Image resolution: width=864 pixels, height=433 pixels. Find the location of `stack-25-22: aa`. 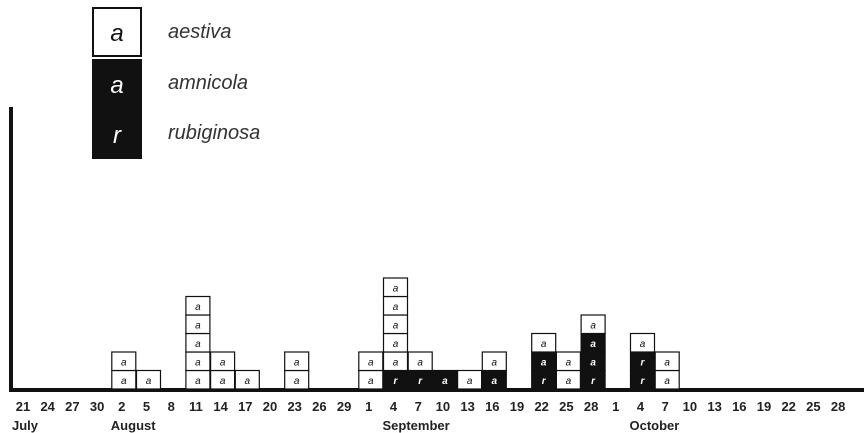

stack-25-22: aa is located at coordinates (568, 370).